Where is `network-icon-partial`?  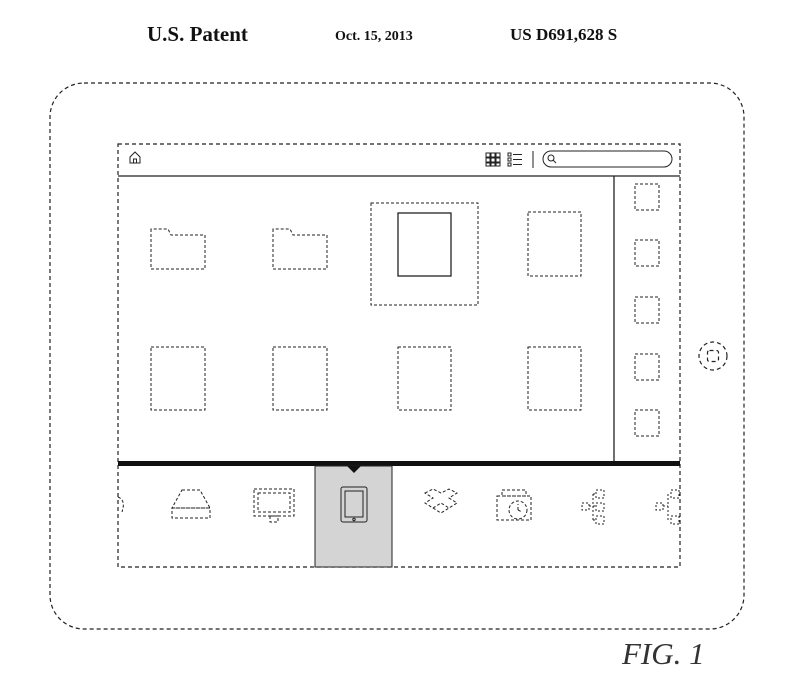
network-icon-partial is located at coordinates (667, 507).